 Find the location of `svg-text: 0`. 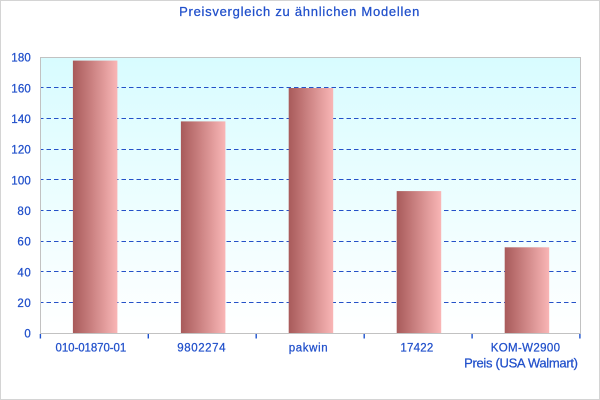

svg-text: 0 is located at coordinates (27, 335).